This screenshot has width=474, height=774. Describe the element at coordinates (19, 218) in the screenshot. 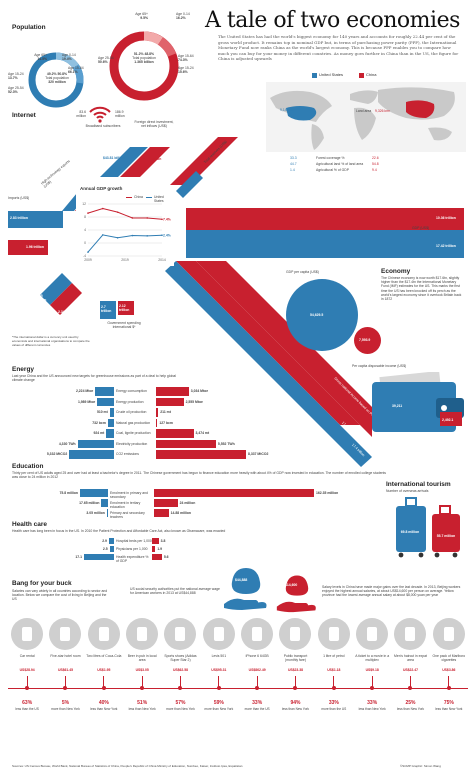

I see `imports-us-value: 2.83 trillion` at that location.